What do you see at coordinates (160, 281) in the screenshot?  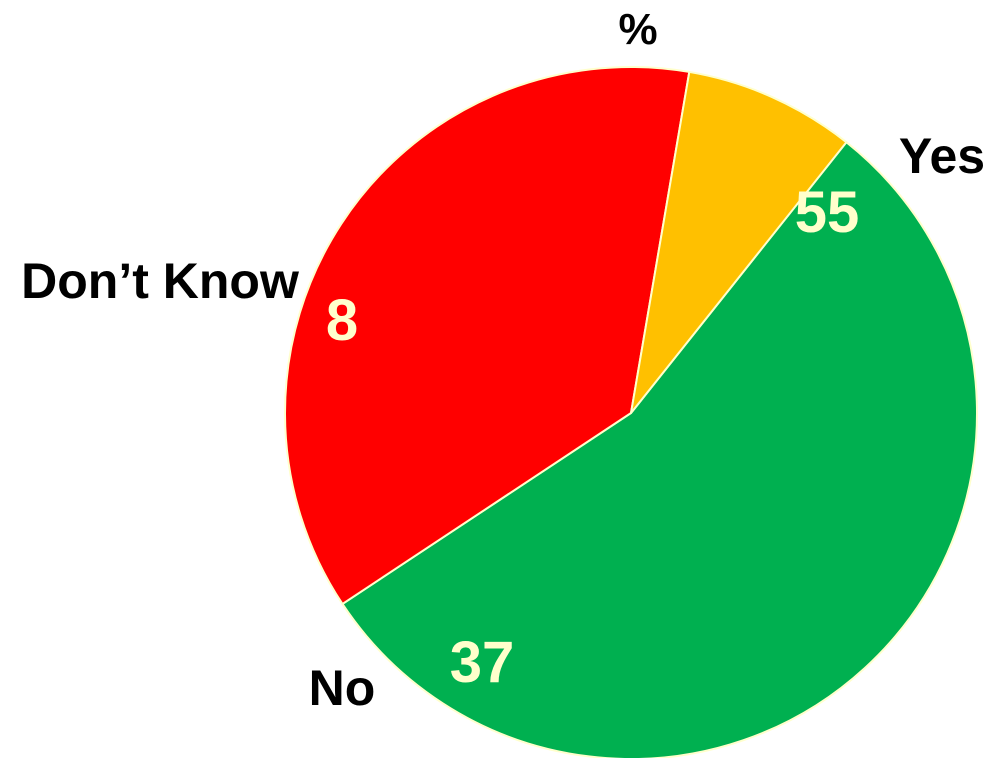 I see `slice-category-label-don-t-know: Don’t Know` at bounding box center [160, 281].